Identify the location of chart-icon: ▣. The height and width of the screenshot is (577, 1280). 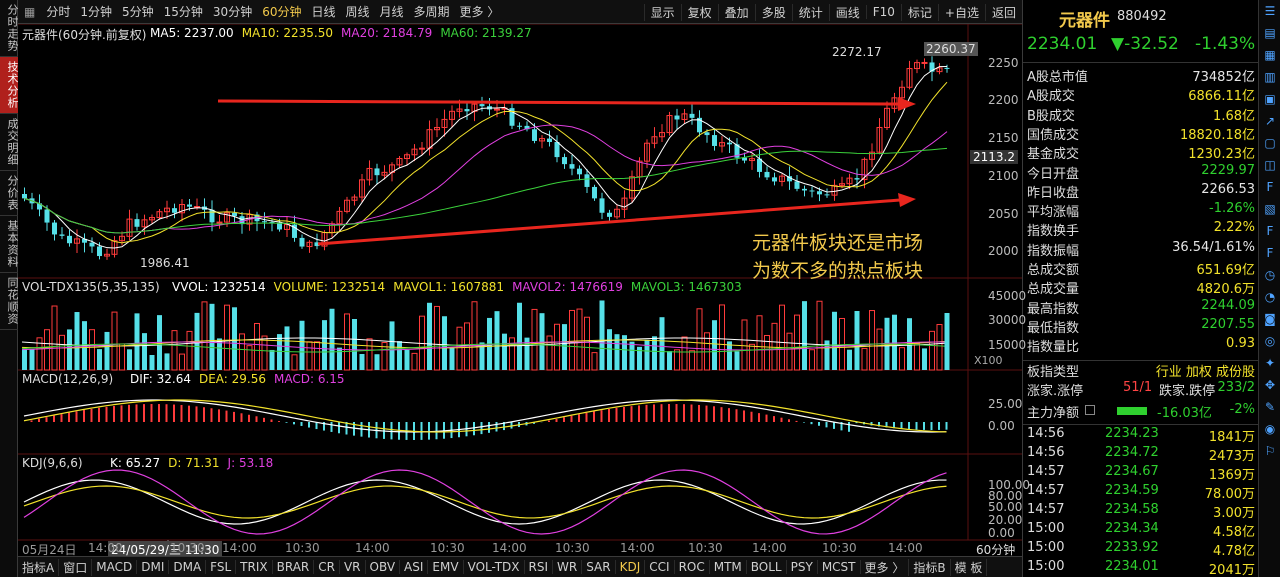
(1270, 99).